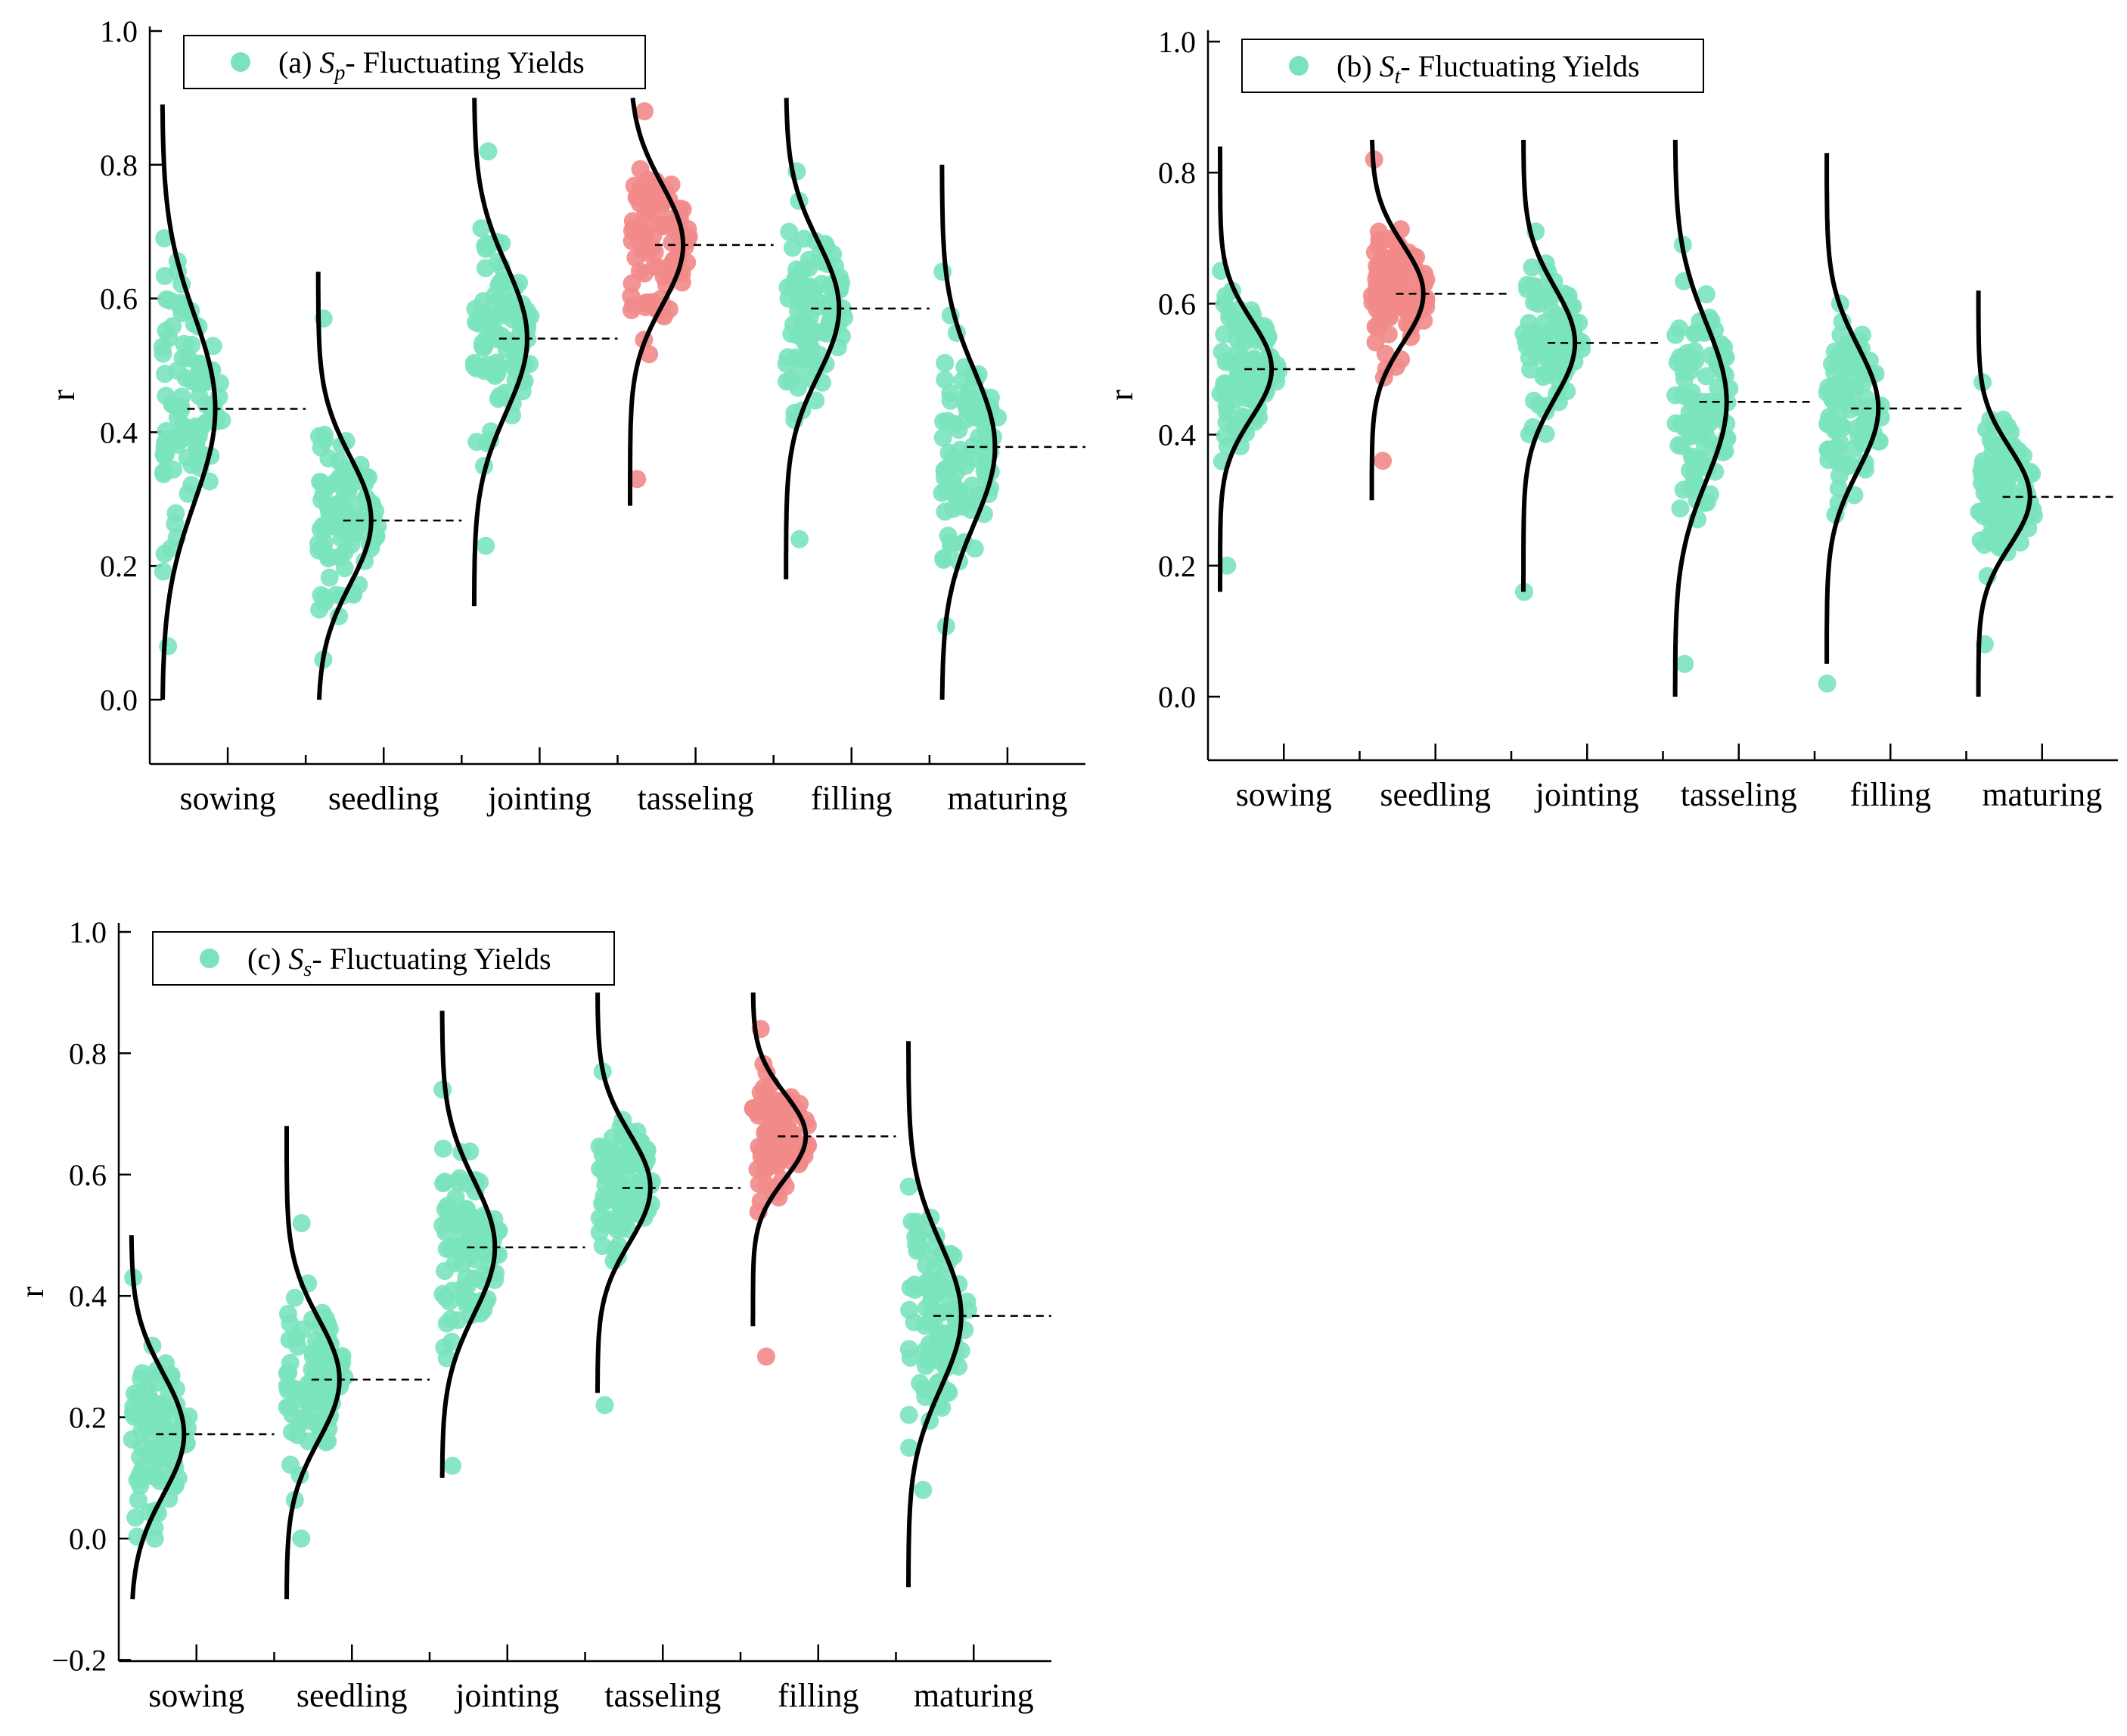  I want to click on density-curve-maturing, so click(968, 432).